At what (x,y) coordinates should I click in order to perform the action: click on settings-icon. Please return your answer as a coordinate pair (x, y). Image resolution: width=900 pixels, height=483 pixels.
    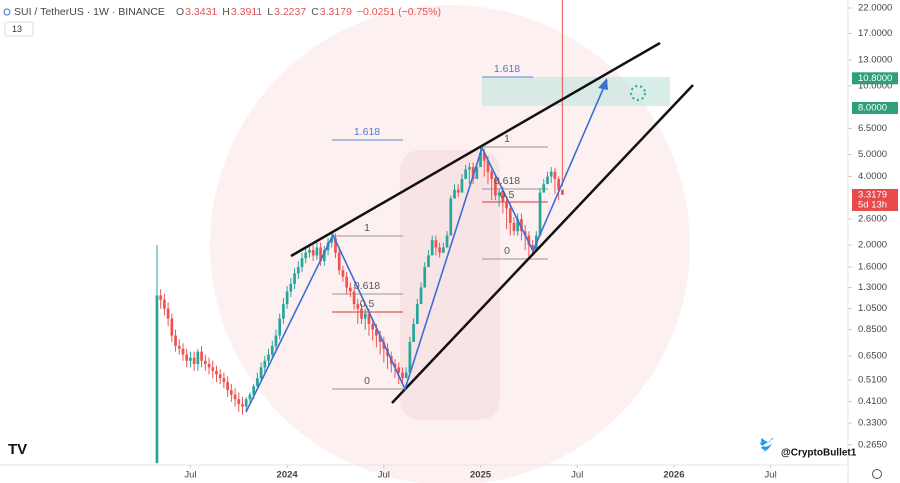
    Looking at the image, I should click on (877, 474).